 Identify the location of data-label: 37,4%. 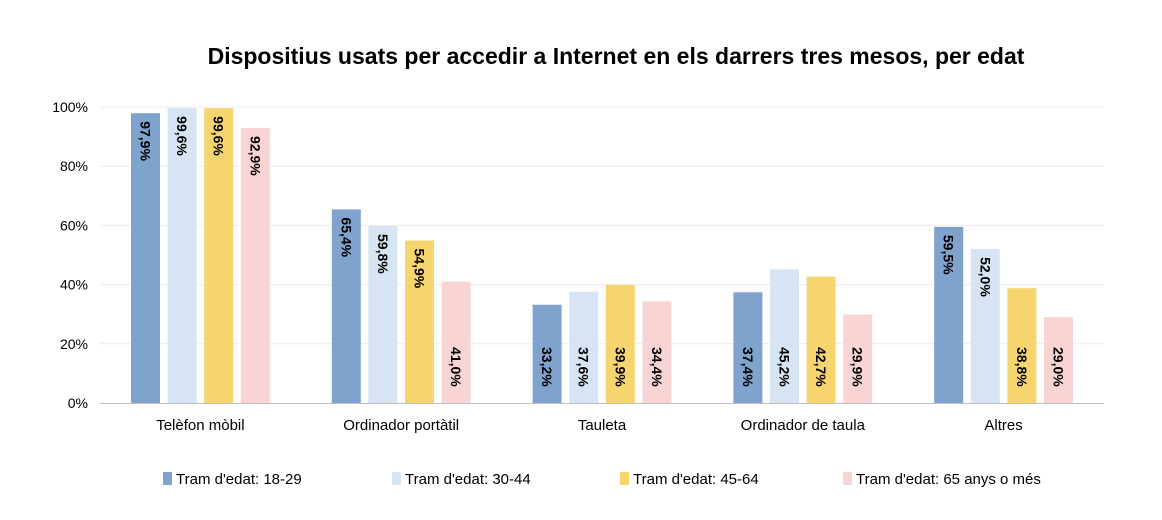
(748, 367).